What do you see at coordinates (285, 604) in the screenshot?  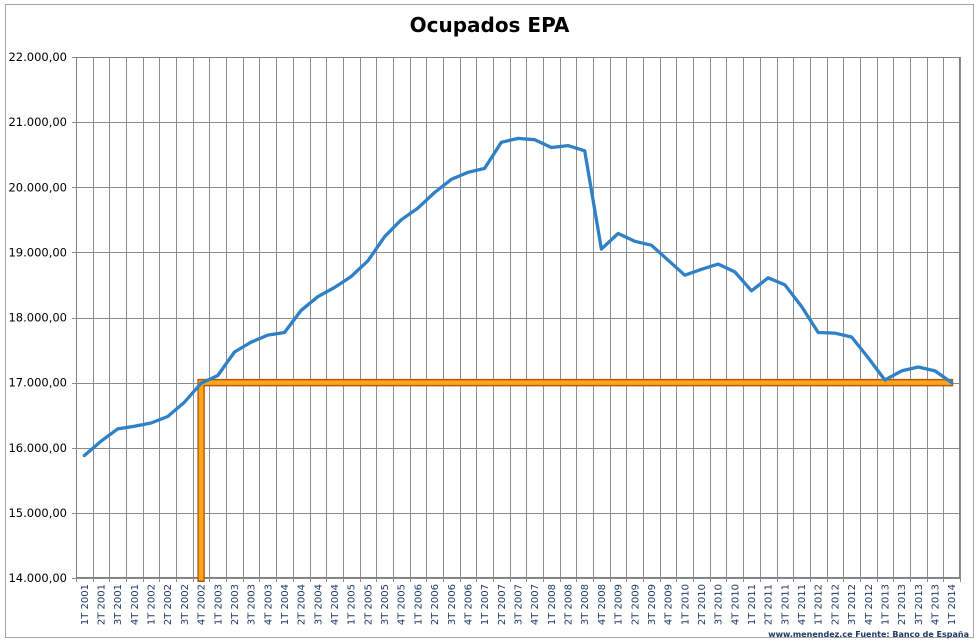 I see `x-axis-tick-label: 1T 2004` at bounding box center [285, 604].